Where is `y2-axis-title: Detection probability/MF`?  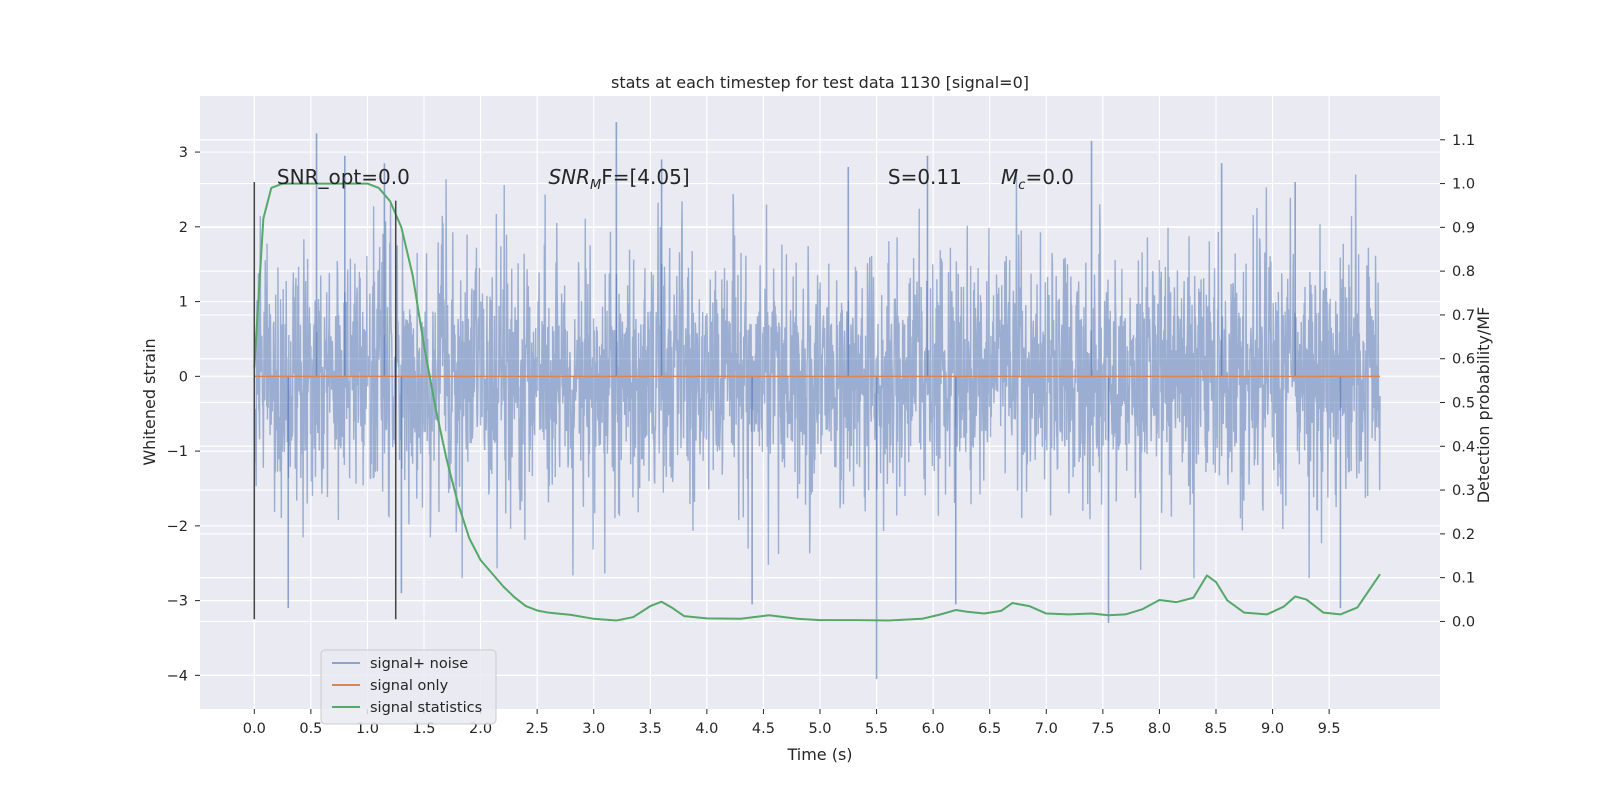 y2-axis-title: Detection probability/MF is located at coordinates (1483, 405).